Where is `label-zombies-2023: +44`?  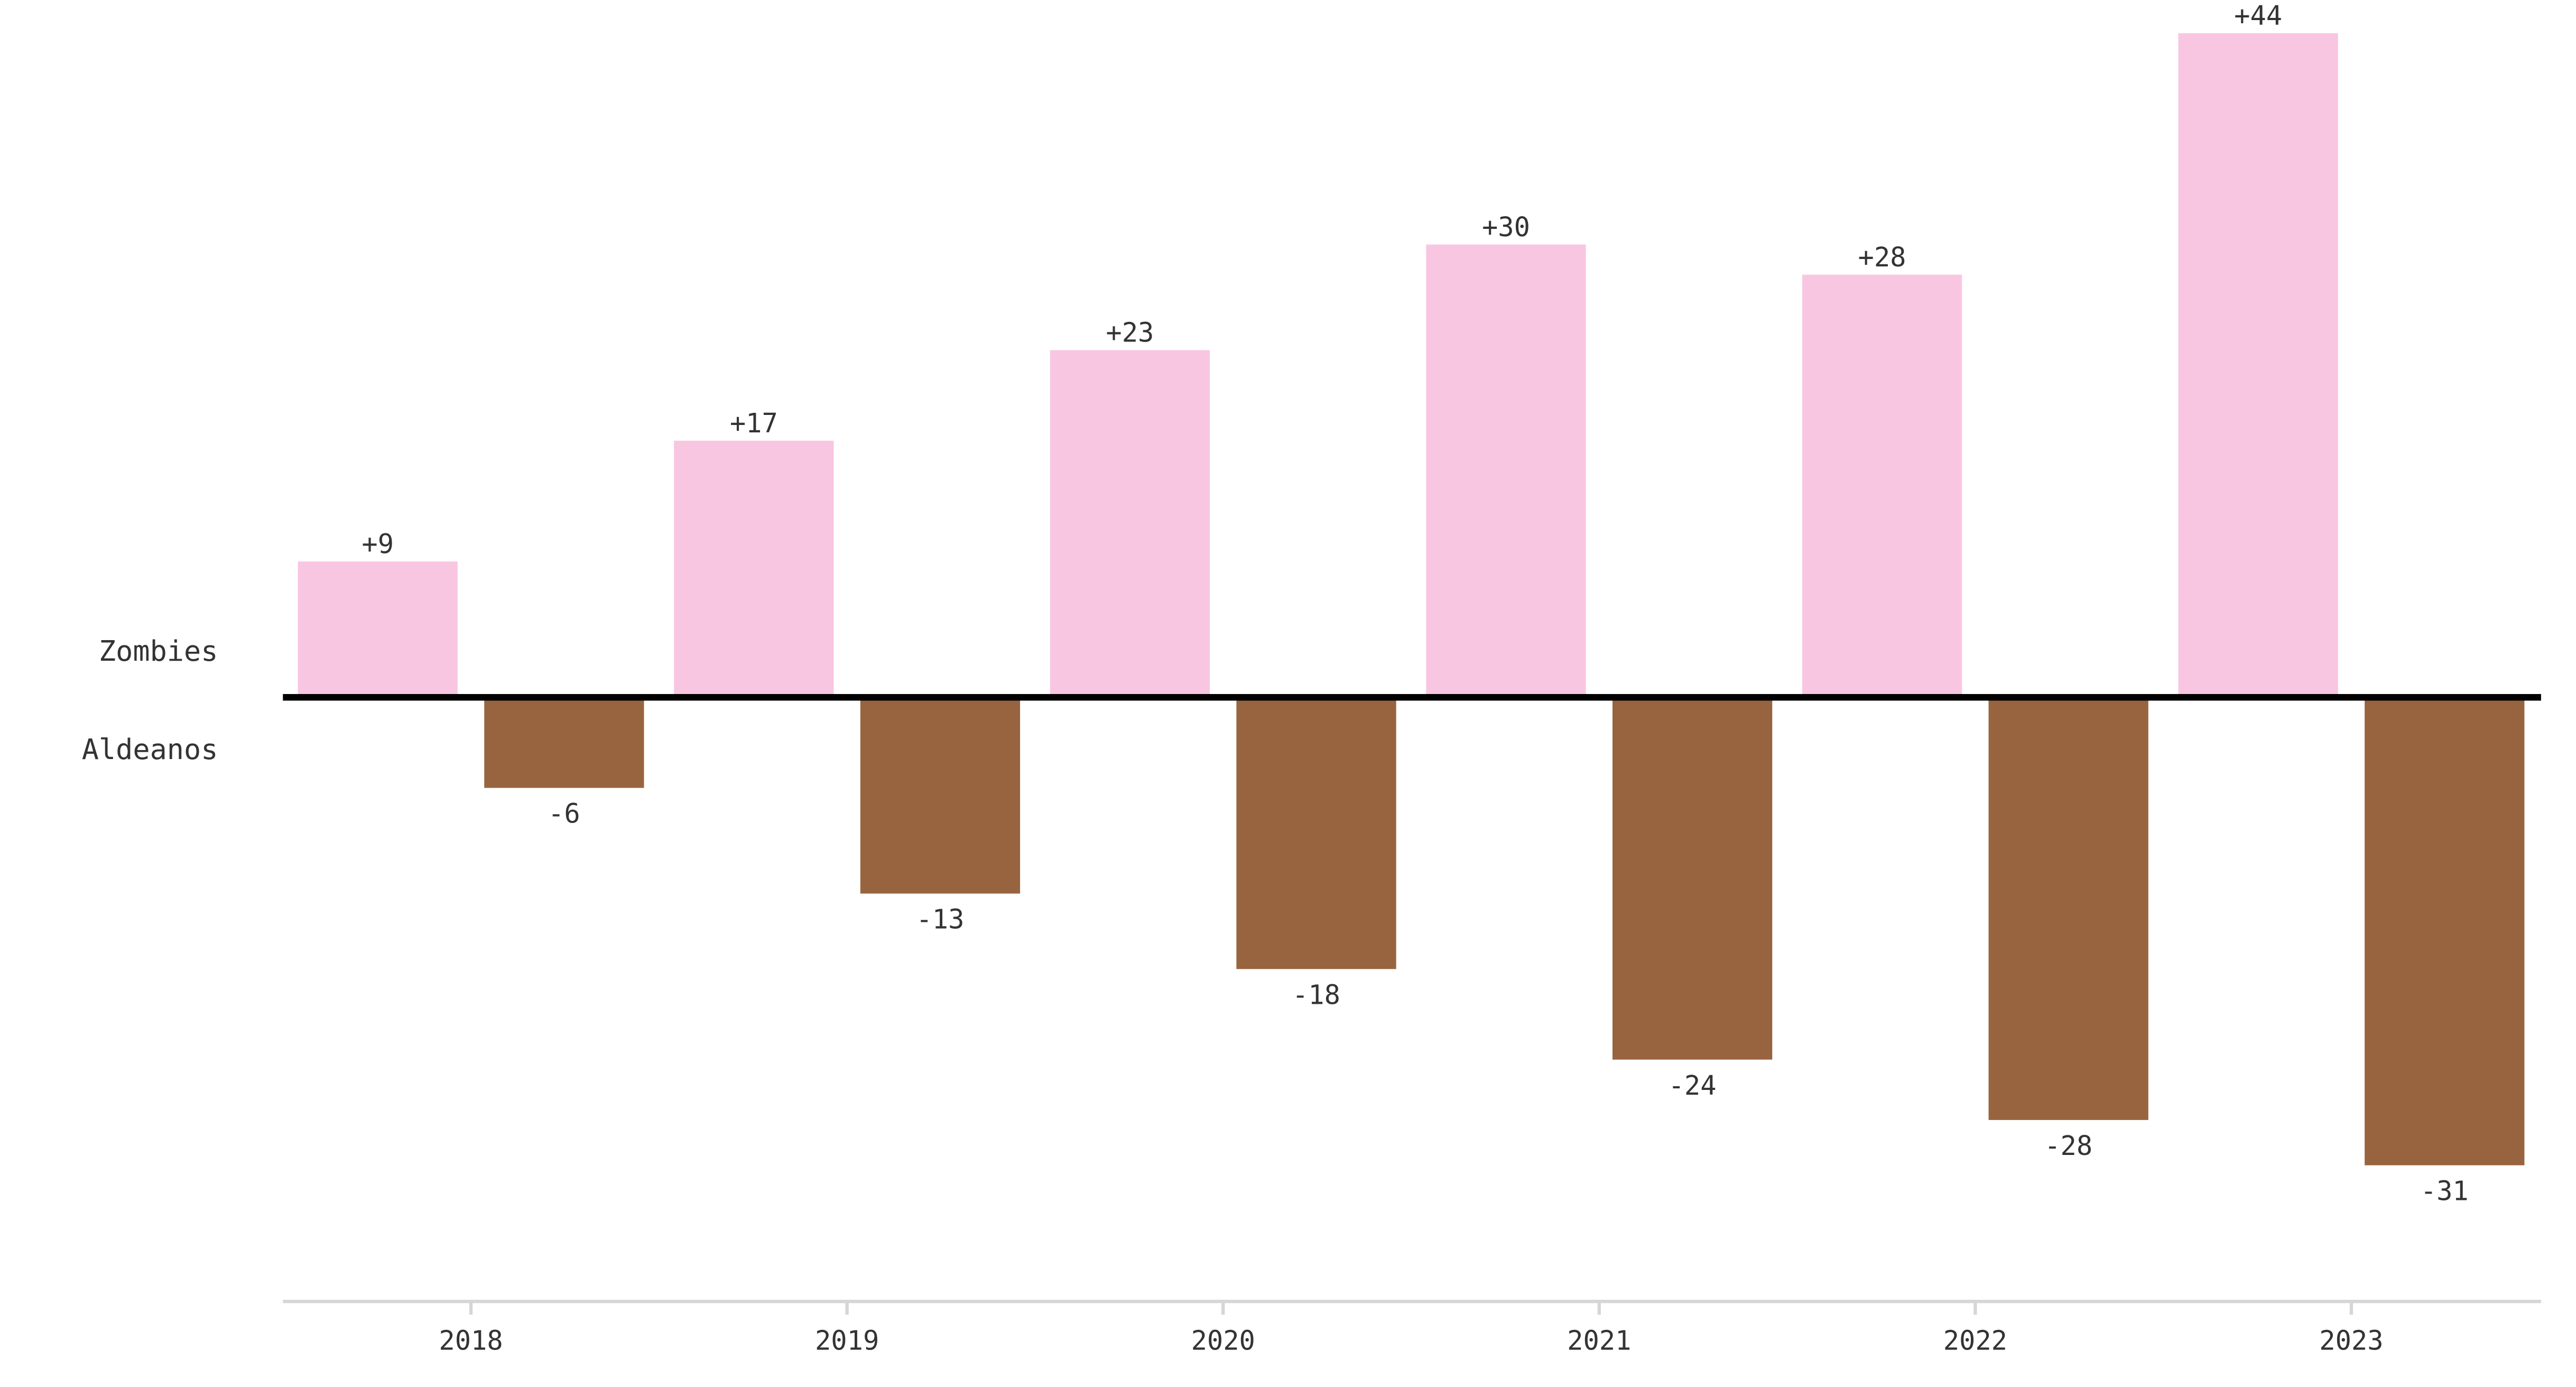
label-zombies-2023: +44 is located at coordinates (2258, 15).